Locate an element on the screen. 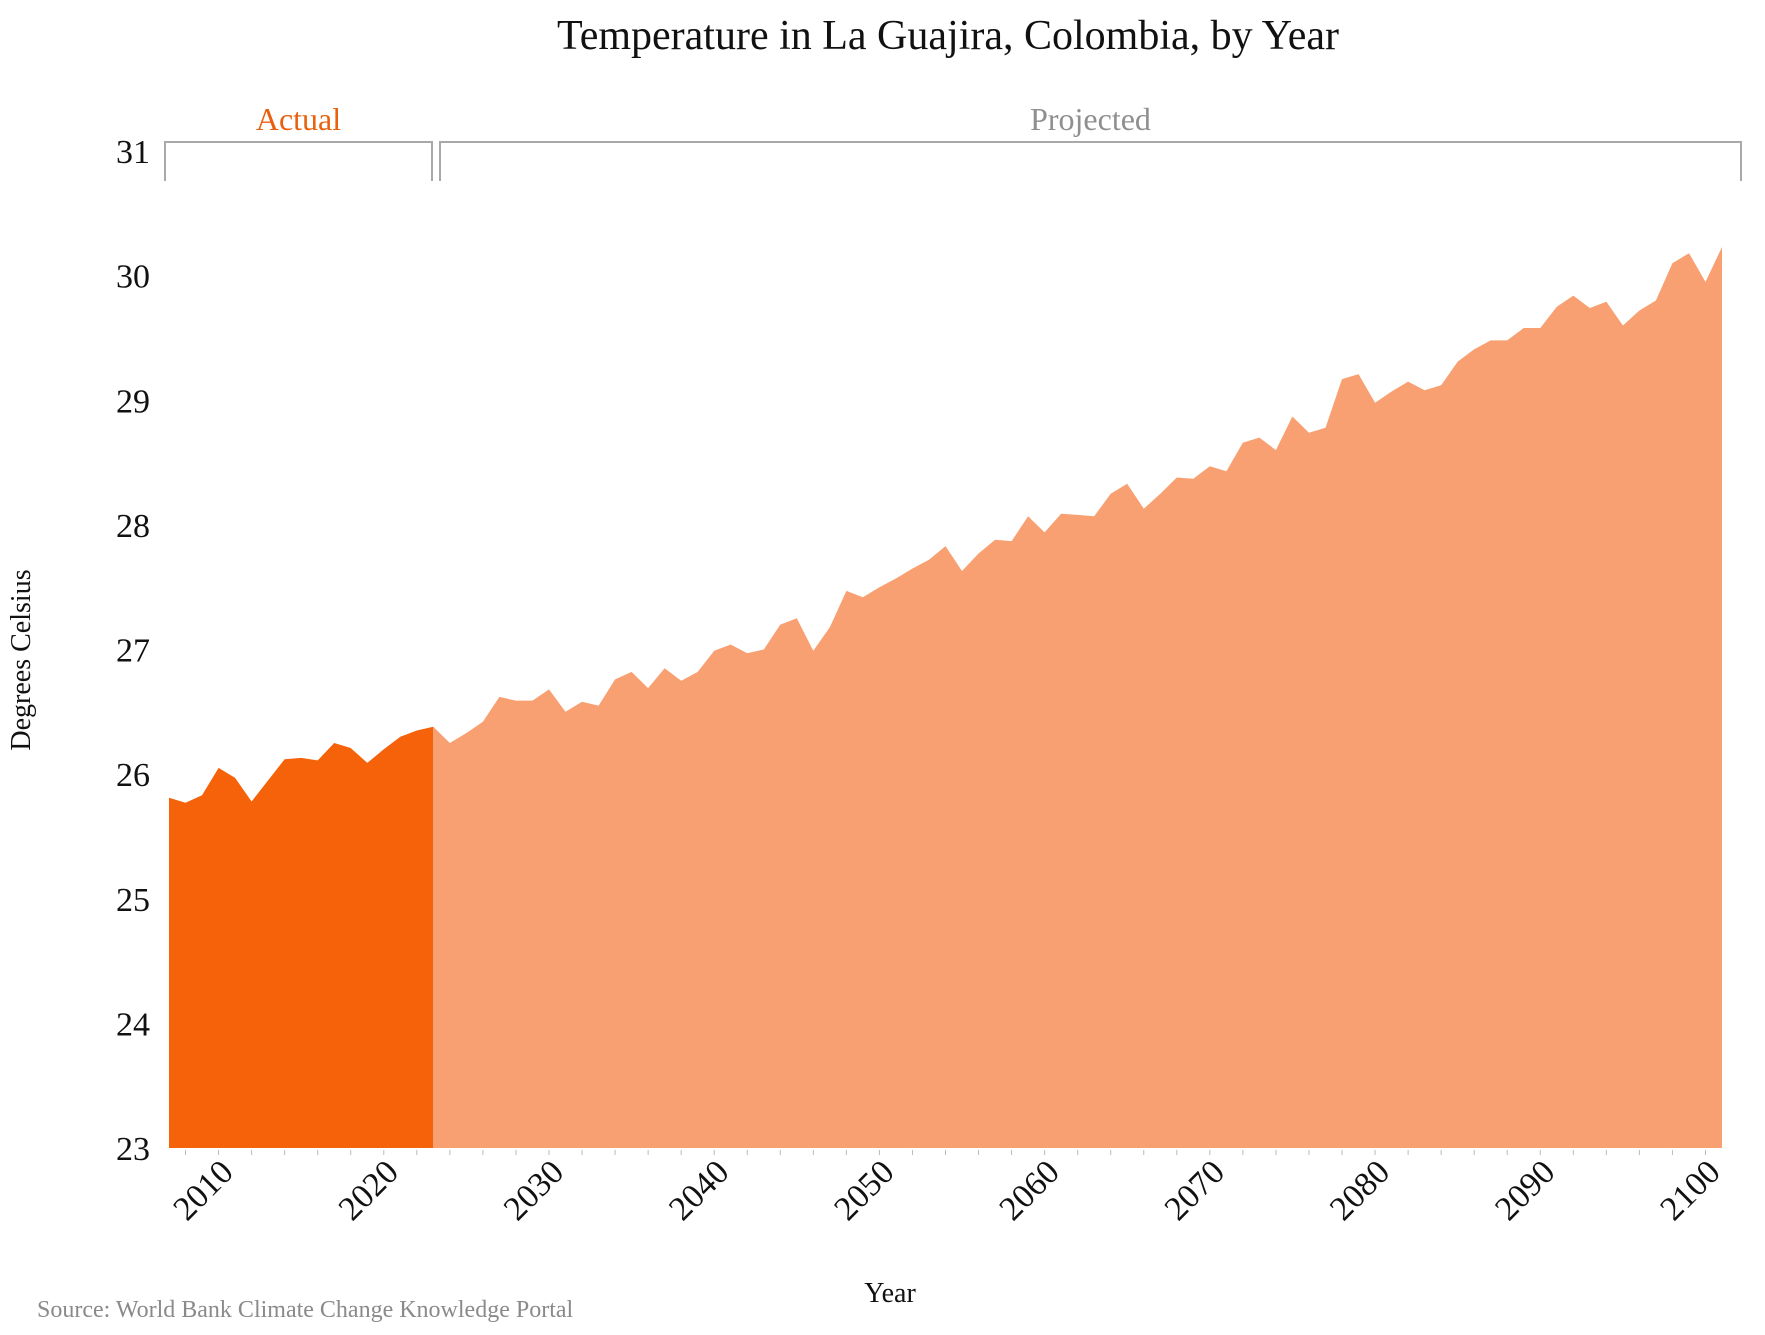 This screenshot has height=1335, width=1765. period-brackets: Actual Projected is located at coordinates (953, 141).